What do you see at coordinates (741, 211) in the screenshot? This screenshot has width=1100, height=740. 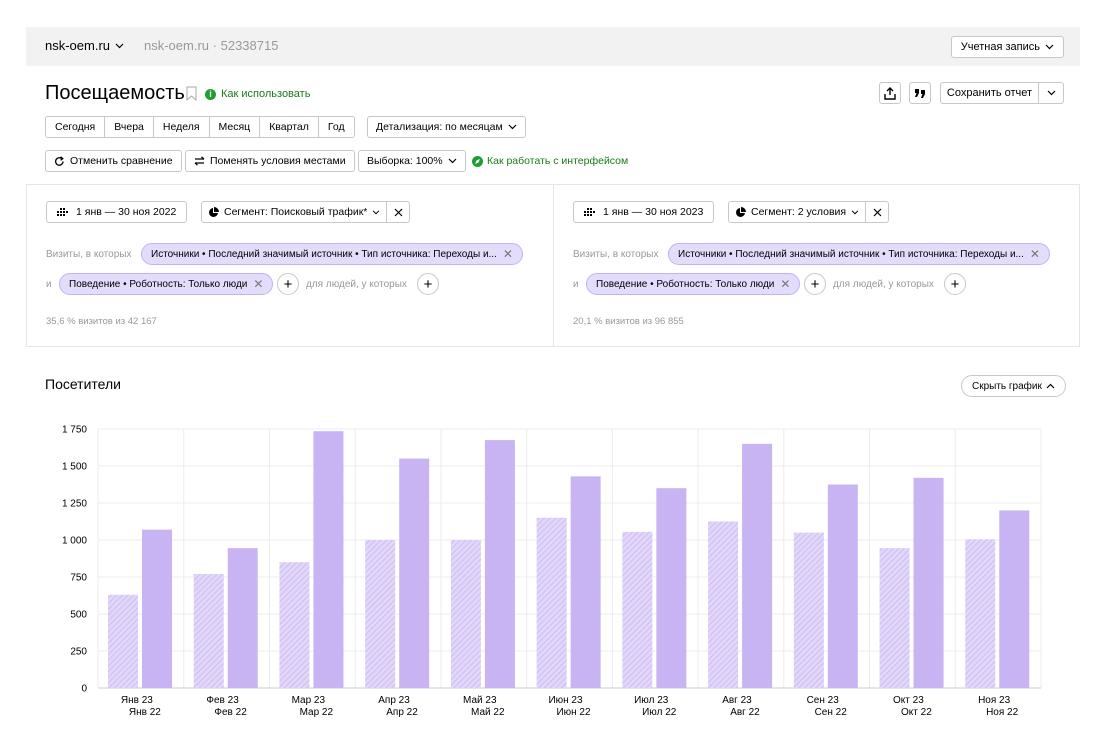 I see `pie-chart-icon` at bounding box center [741, 211].